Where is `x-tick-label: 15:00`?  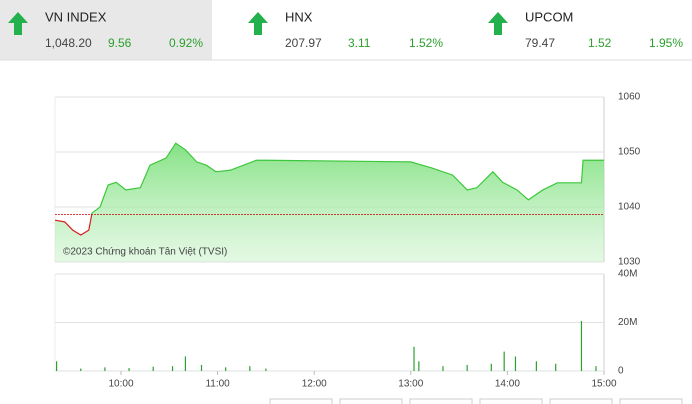 x-tick-label: 15:00 is located at coordinates (603, 384).